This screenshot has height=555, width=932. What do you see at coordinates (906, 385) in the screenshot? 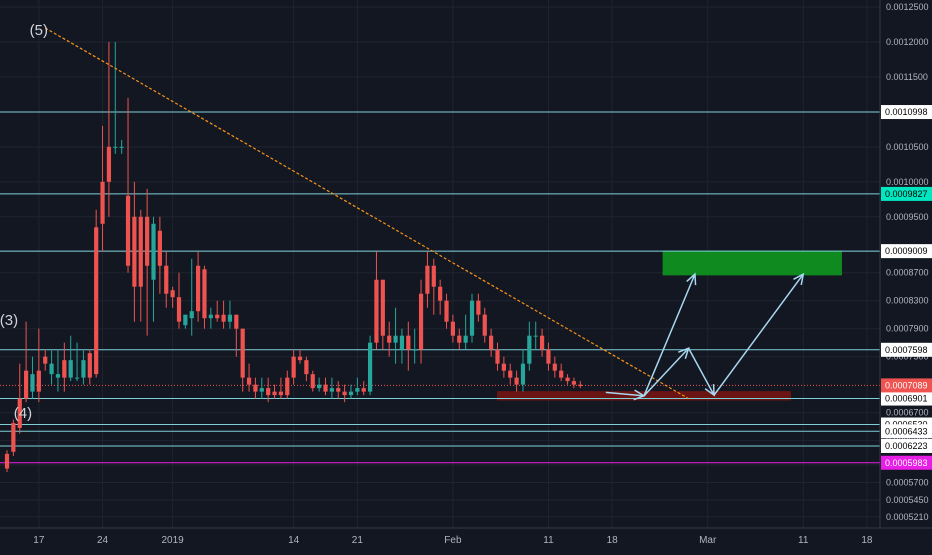
I see `current-price-label: 0.0007089` at bounding box center [906, 385].